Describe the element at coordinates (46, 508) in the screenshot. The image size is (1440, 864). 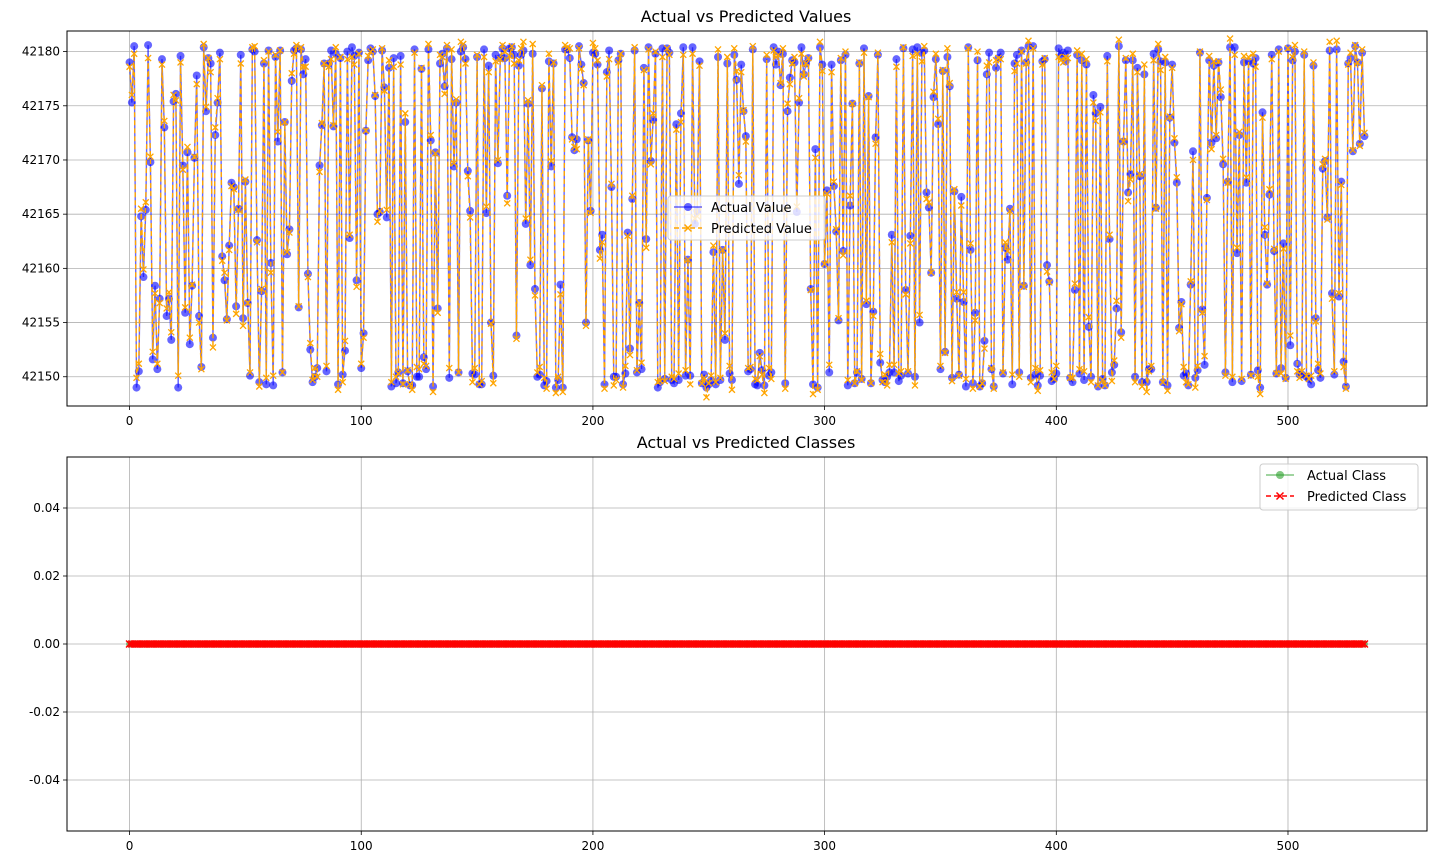
I see `classes-y-tick-label: 0.04` at that location.